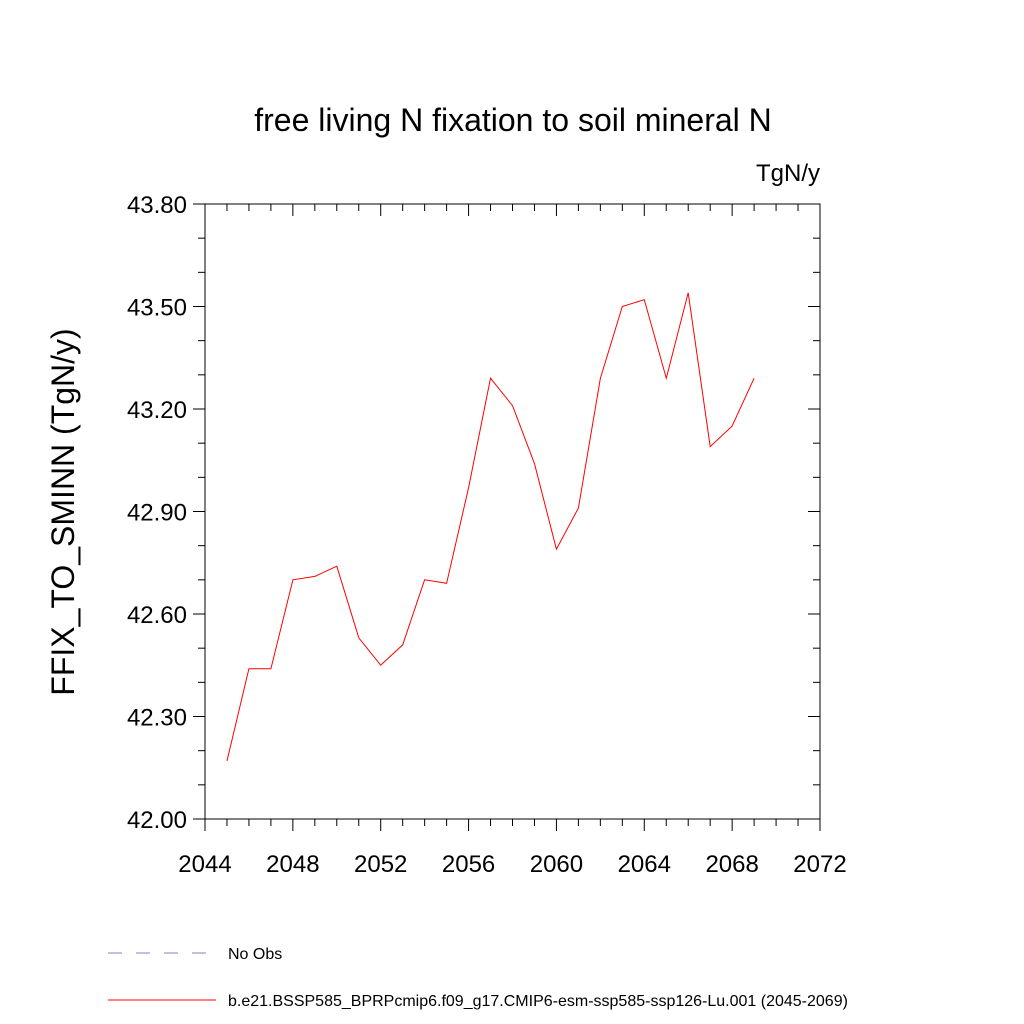 Image resolution: width=1024 pixels, height=1024 pixels. What do you see at coordinates (731, 864) in the screenshot?
I see `x-tick-label: 2068` at bounding box center [731, 864].